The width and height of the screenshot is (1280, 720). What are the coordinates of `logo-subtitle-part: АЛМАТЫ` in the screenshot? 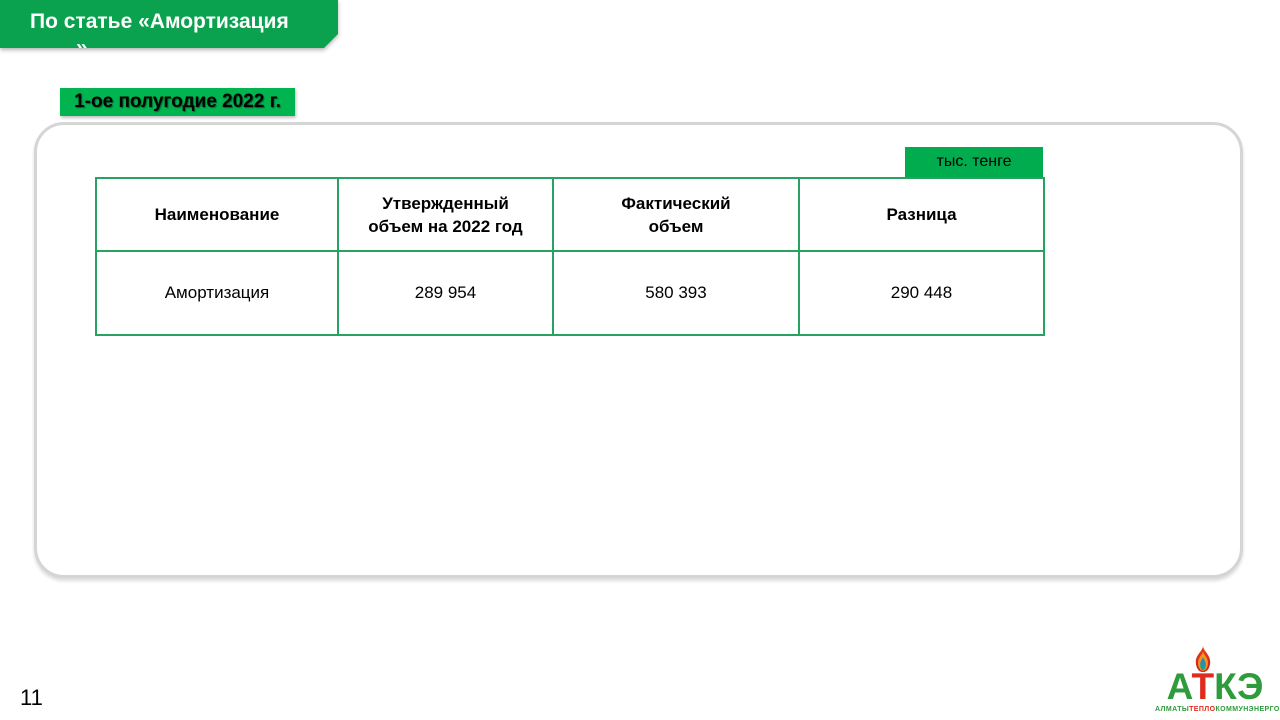 It's located at (1172, 709).